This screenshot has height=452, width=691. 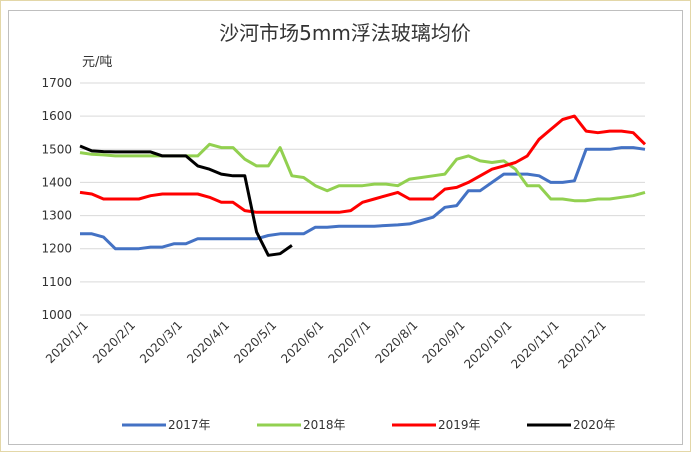 What do you see at coordinates (594, 425) in the screenshot?
I see `legend-label: 2020年` at bounding box center [594, 425].